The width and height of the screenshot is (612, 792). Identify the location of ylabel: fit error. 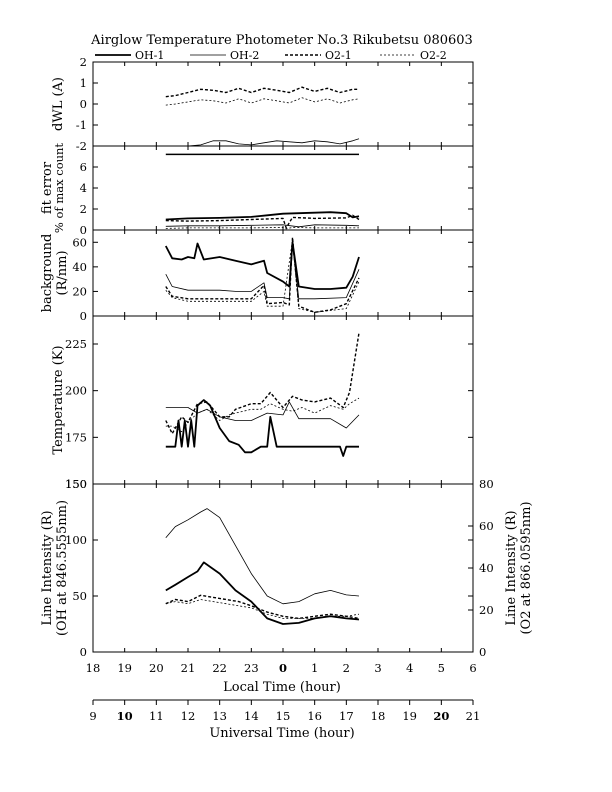
(47, 187).